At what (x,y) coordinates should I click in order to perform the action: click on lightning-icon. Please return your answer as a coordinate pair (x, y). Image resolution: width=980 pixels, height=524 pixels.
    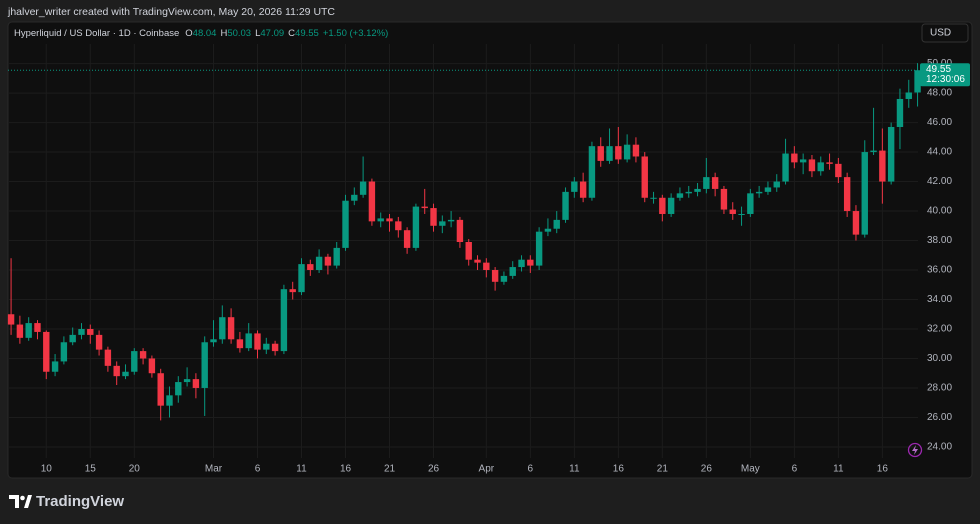
    Looking at the image, I should click on (915, 450).